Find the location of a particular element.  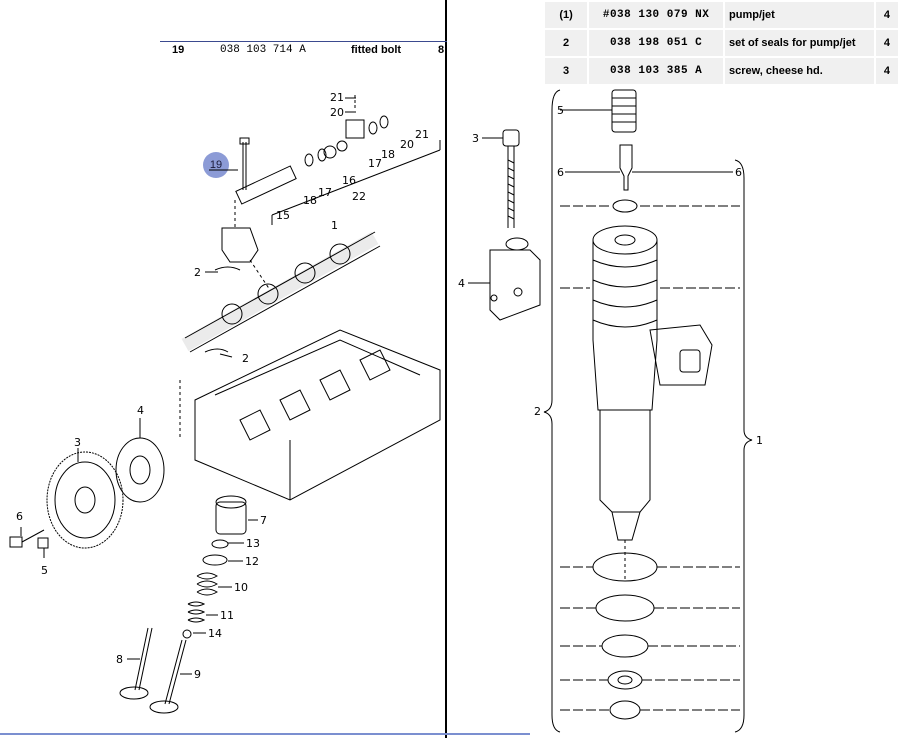

row-part-number: 038 103 714 A is located at coordinates (263, 50).